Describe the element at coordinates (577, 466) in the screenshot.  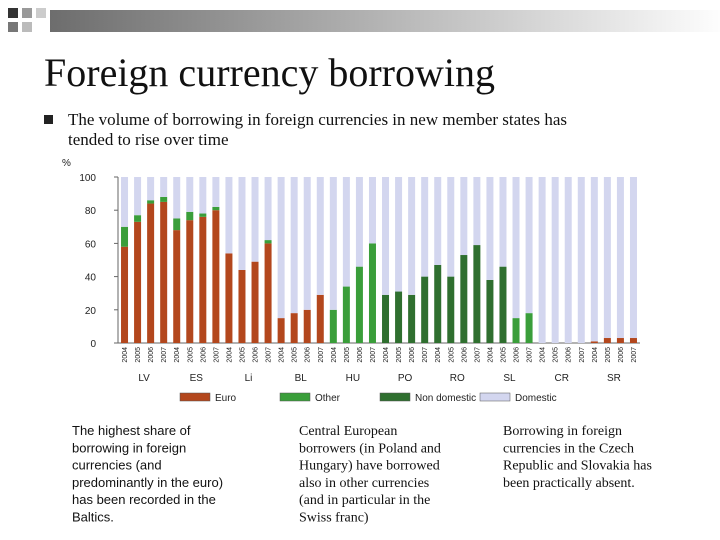
I see `note-text: Republic and Slovakia has` at that location.